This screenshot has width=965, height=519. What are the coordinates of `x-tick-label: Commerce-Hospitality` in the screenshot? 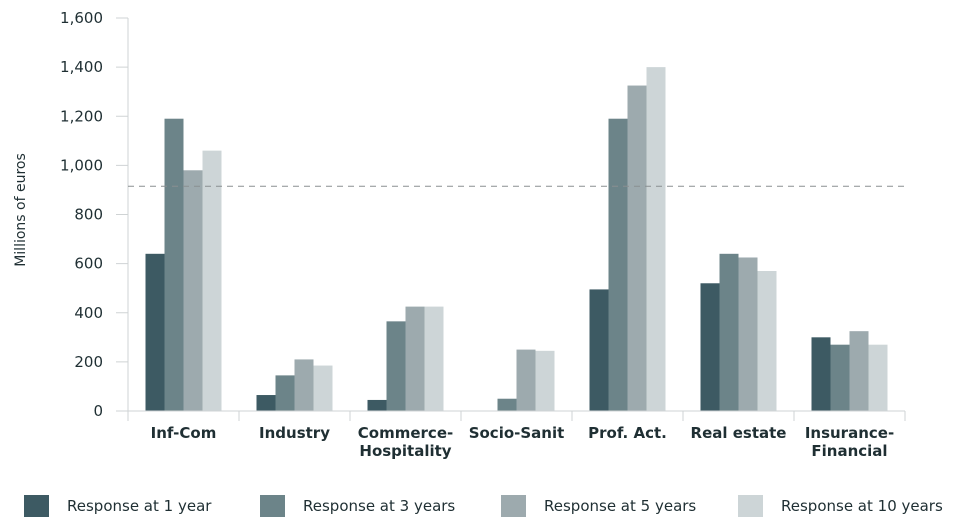 It's located at (405, 442).